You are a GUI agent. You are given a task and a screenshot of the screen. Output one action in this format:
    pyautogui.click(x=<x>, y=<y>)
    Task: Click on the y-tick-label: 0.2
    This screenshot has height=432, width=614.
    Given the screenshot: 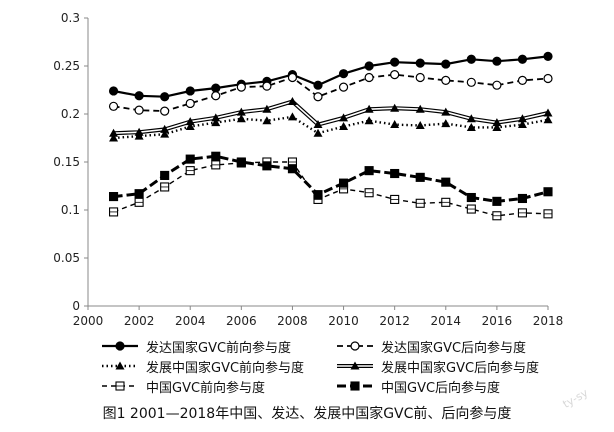 What is the action you would take?
    pyautogui.click(x=70, y=114)
    